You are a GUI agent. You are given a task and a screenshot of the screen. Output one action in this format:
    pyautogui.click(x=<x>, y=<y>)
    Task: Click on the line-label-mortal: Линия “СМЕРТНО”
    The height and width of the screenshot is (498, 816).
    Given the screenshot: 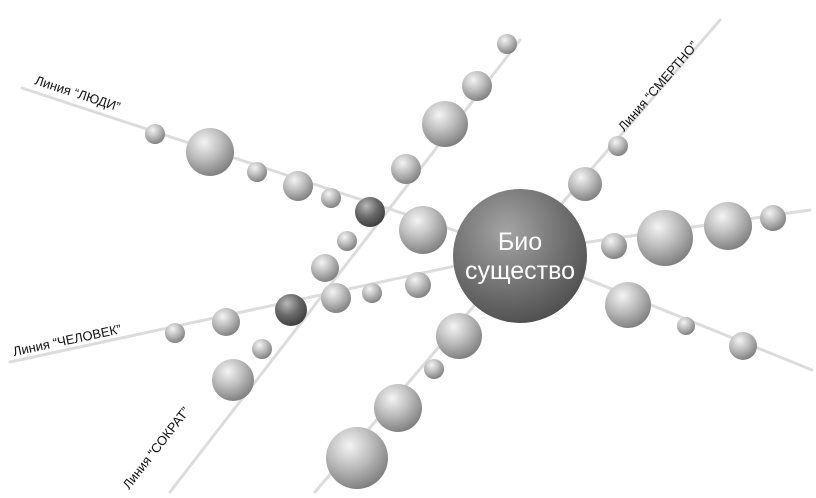 What is the action you would take?
    pyautogui.click(x=658, y=86)
    